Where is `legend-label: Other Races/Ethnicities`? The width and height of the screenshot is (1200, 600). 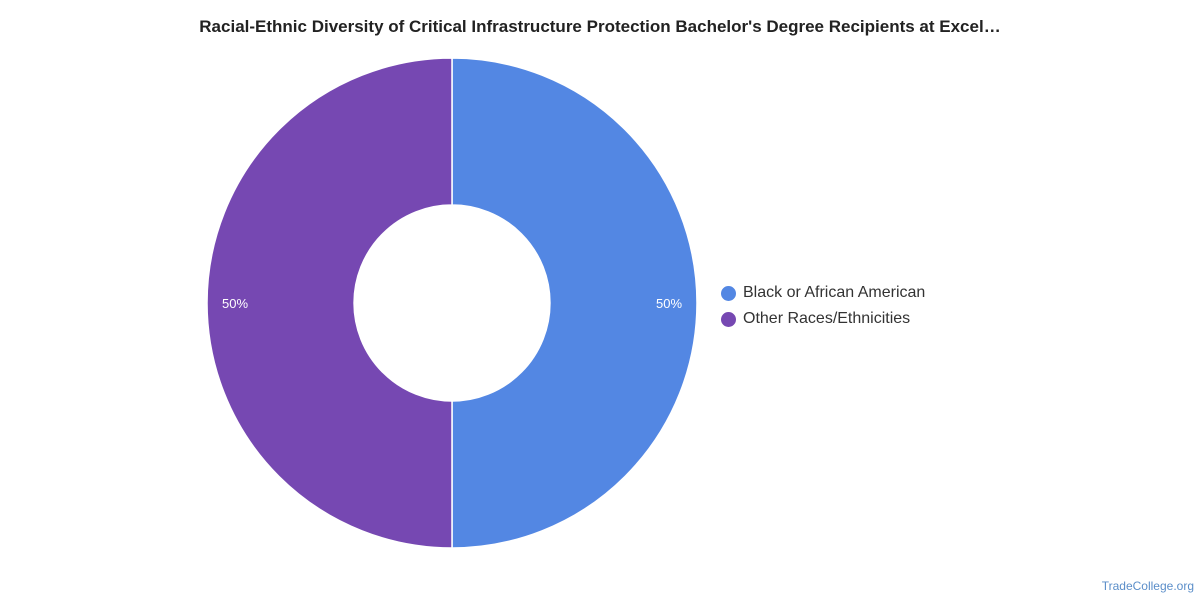 legend-label: Other Races/Ethnicities is located at coordinates (827, 318).